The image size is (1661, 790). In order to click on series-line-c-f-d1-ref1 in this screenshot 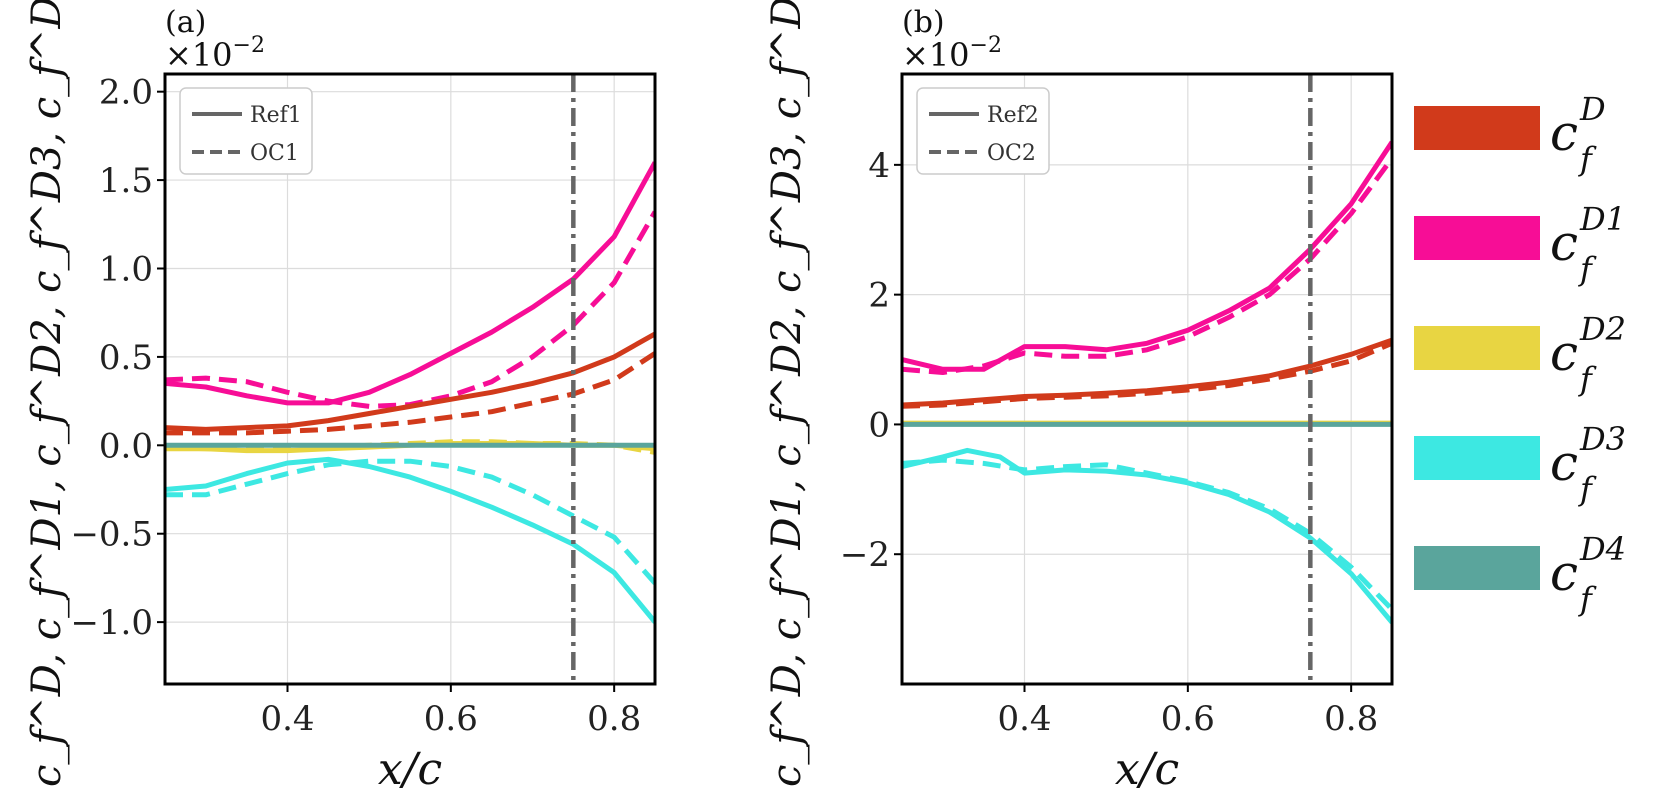, I will do `click(410, 283)`.